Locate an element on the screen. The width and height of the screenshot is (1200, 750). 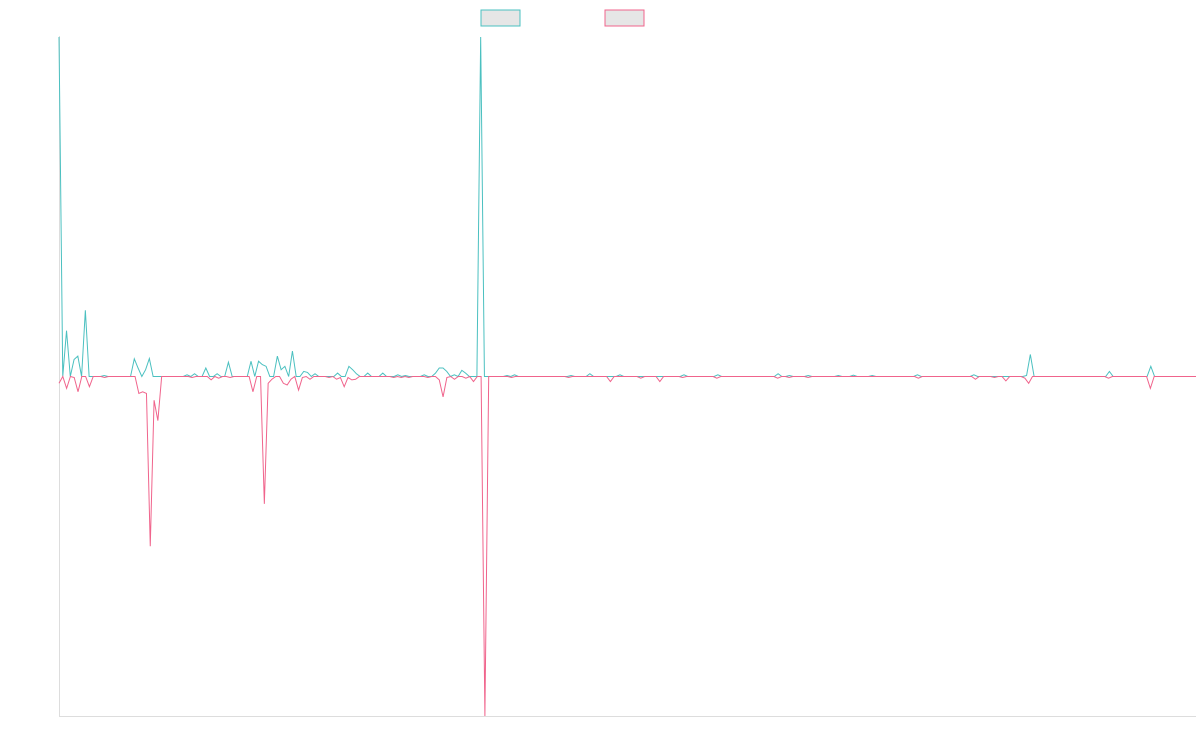
legend is located at coordinates (562, 18).